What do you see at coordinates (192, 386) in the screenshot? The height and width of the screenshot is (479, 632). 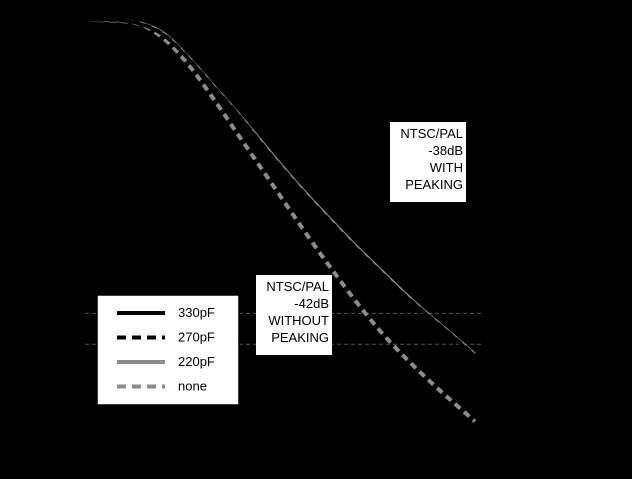 I see `legend-label-none: none` at bounding box center [192, 386].